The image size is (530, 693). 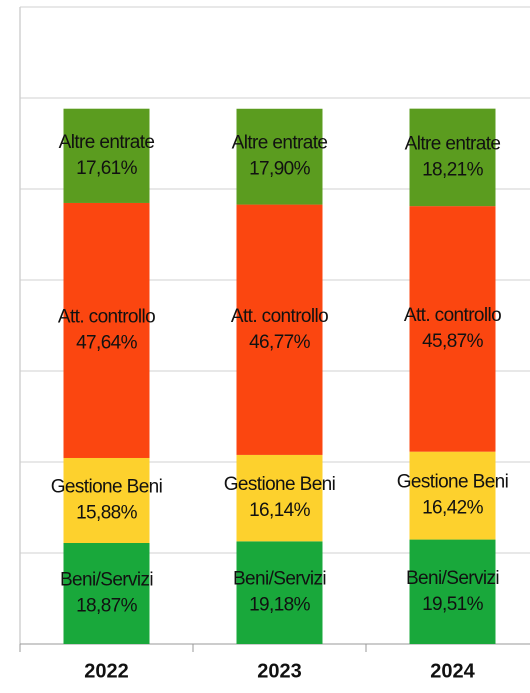 What do you see at coordinates (280, 342) in the screenshot?
I see `data-label: 46,77%` at bounding box center [280, 342].